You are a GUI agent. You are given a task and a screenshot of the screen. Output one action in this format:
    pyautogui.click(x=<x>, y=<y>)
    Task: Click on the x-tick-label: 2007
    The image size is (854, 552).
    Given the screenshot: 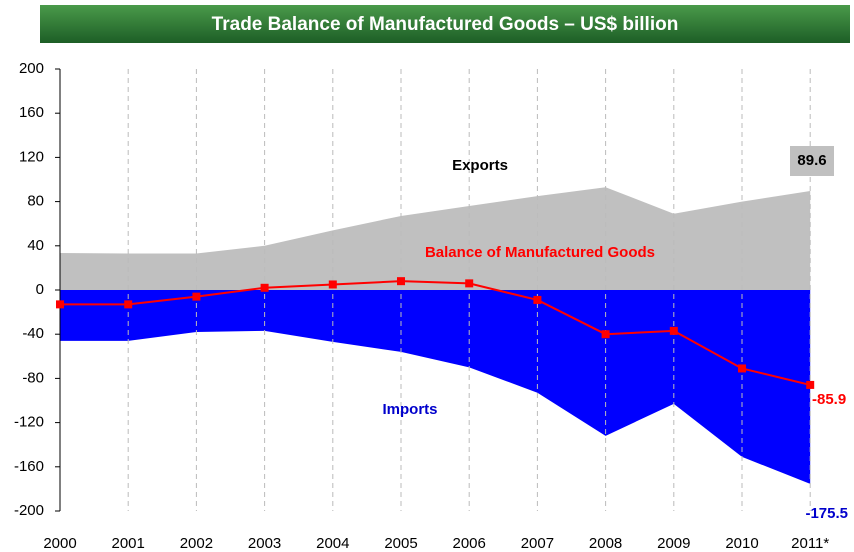 What is the action you would take?
    pyautogui.click(x=537, y=543)
    